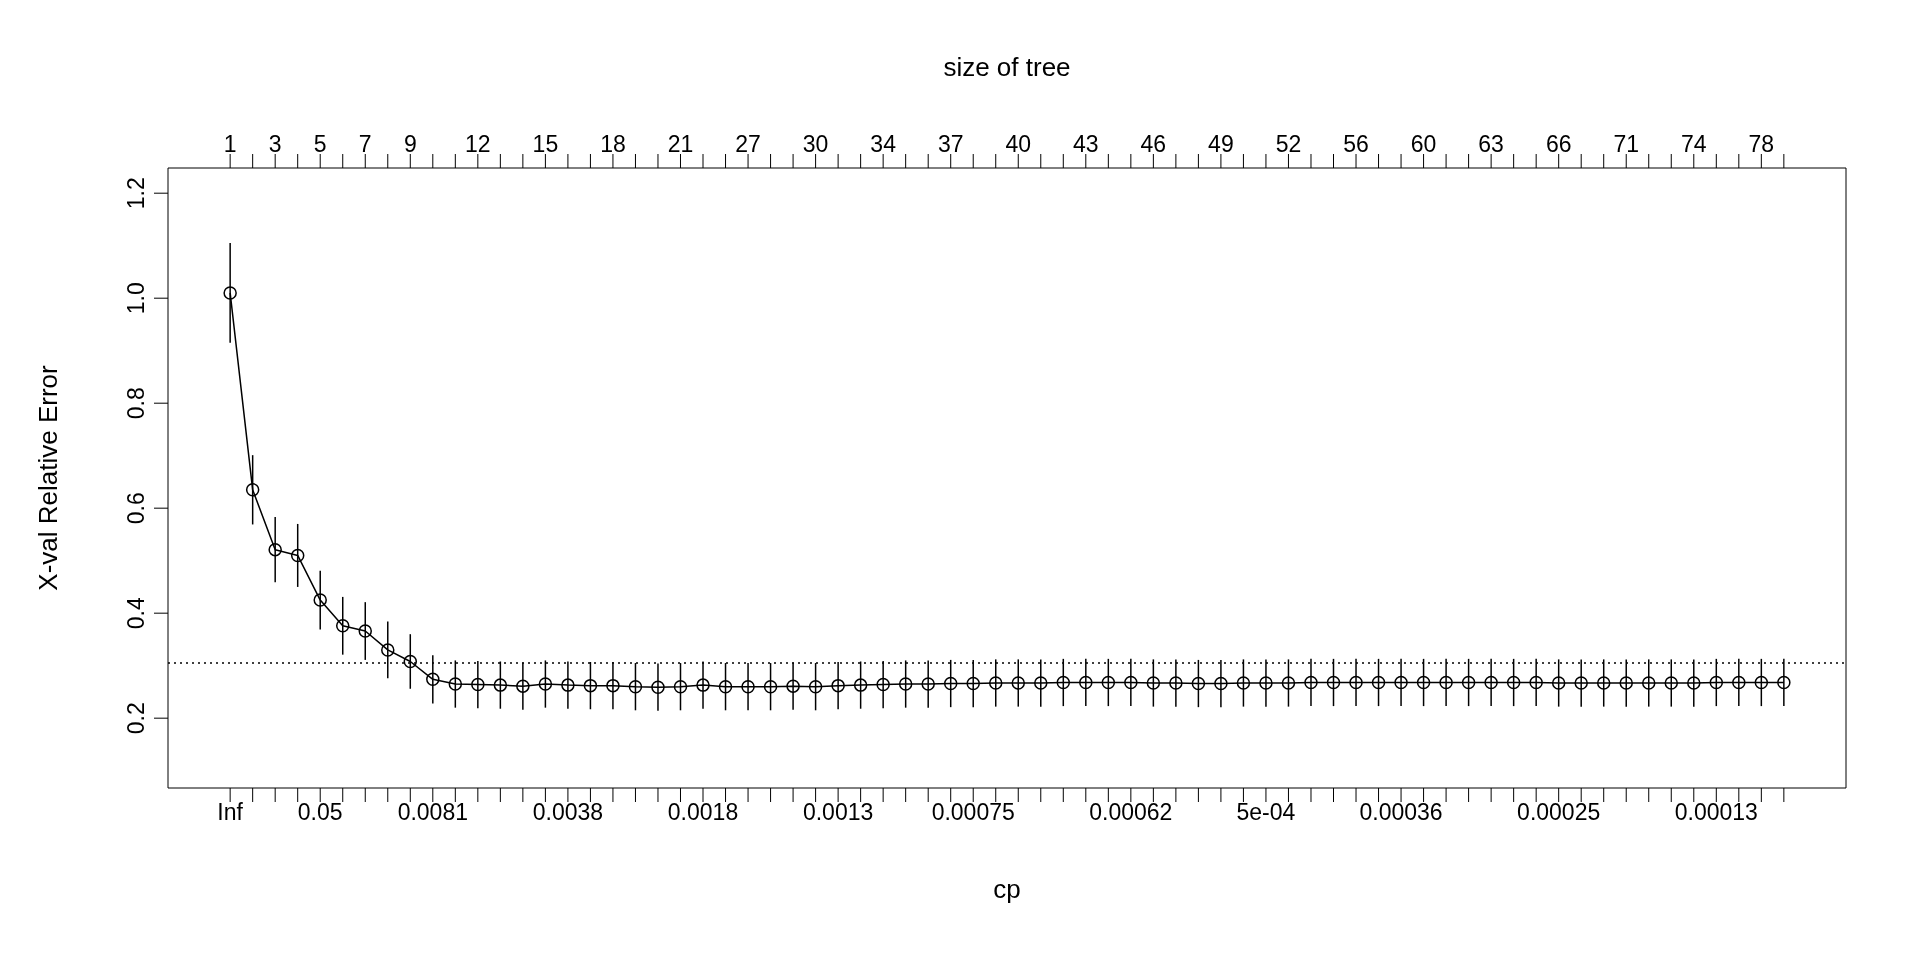  Describe the element at coordinates (748, 144) in the screenshot. I see `text: 27` at that location.